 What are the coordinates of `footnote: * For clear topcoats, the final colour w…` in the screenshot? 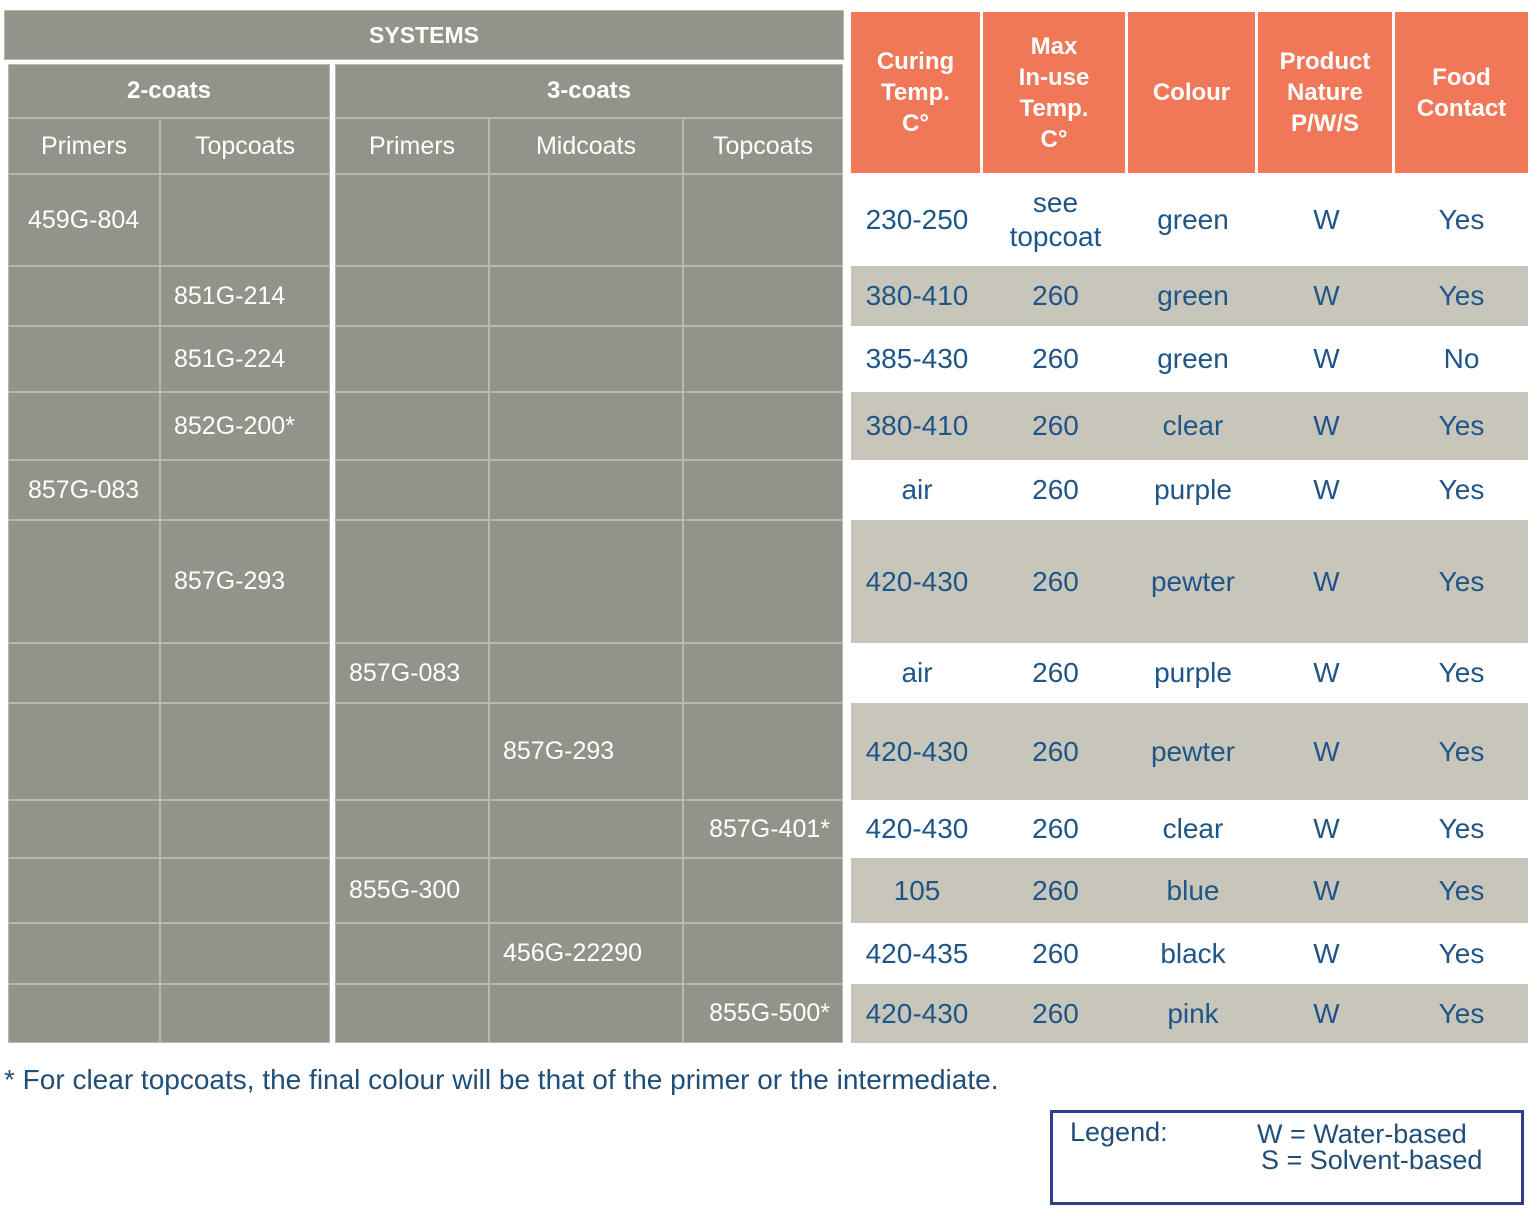 It's located at (501, 1079).